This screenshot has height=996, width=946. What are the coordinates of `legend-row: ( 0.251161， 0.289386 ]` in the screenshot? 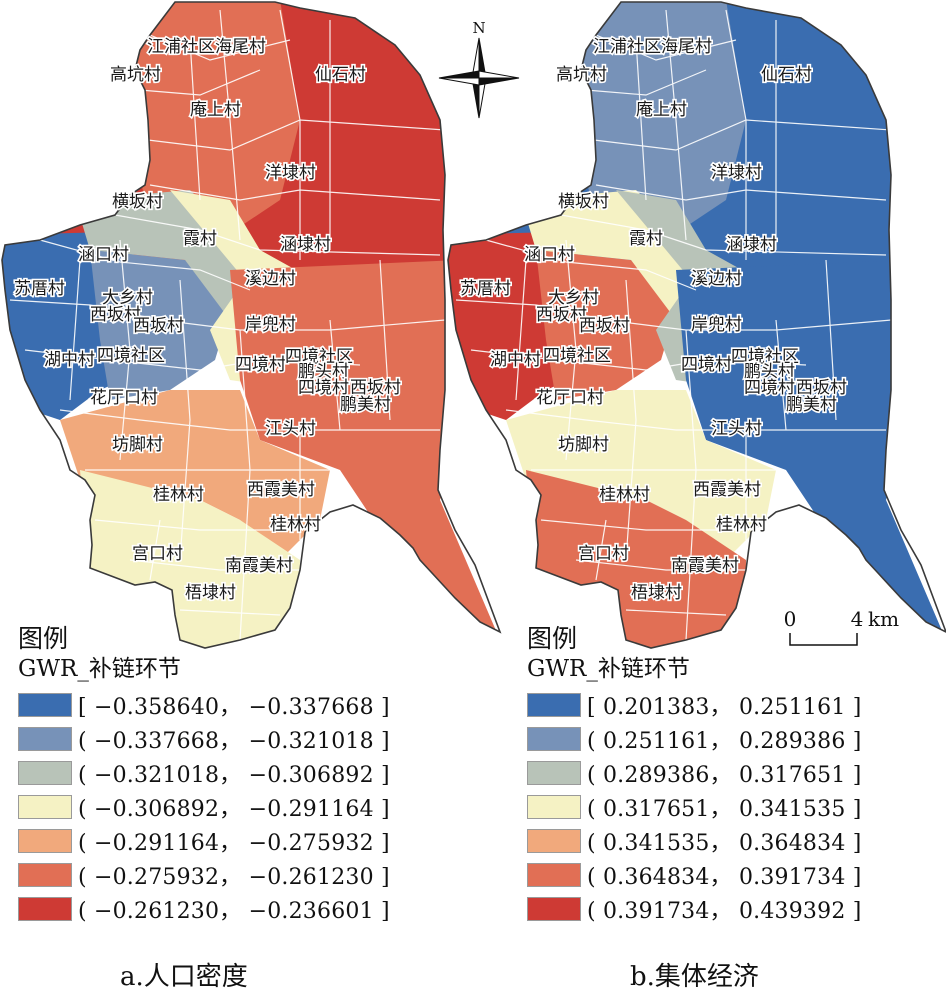 It's located at (694, 739).